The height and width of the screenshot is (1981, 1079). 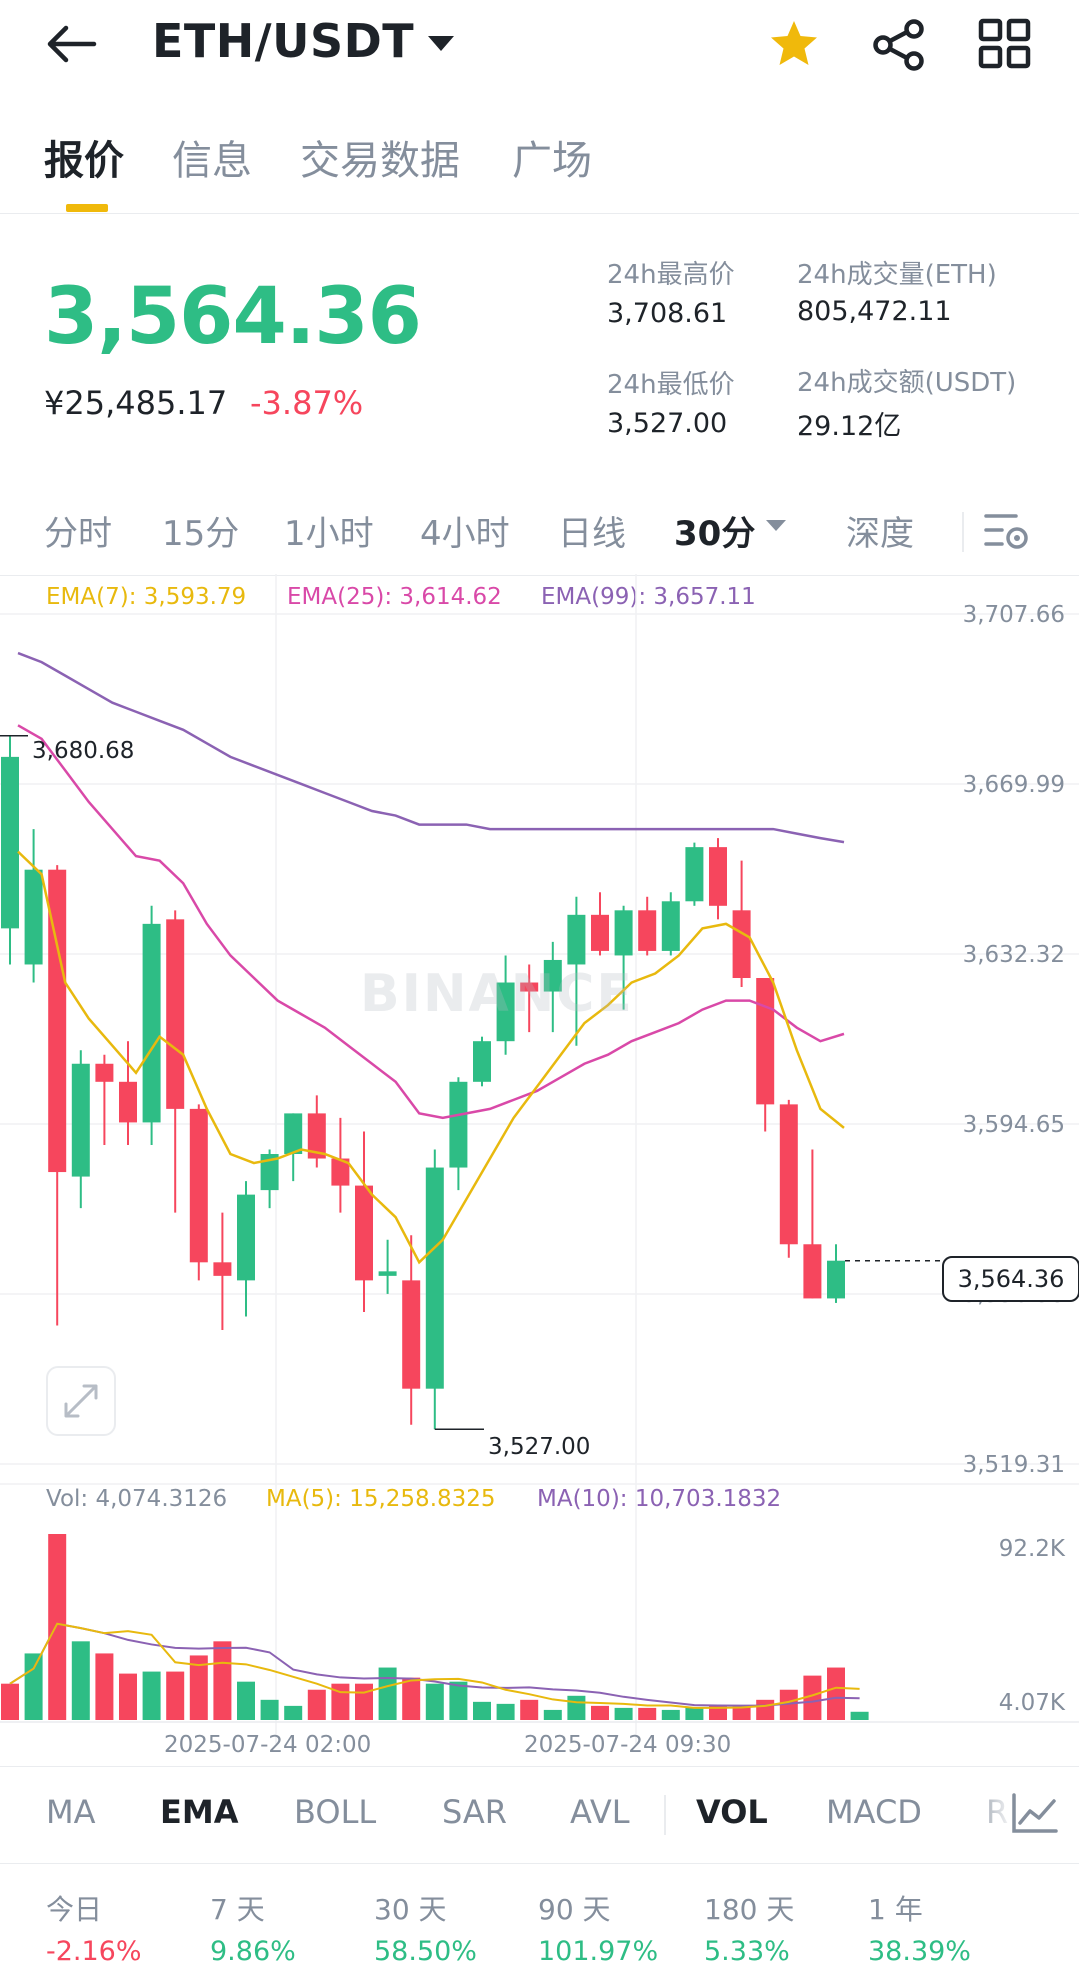 I want to click on indicator-macd: MACD, so click(x=874, y=1812).